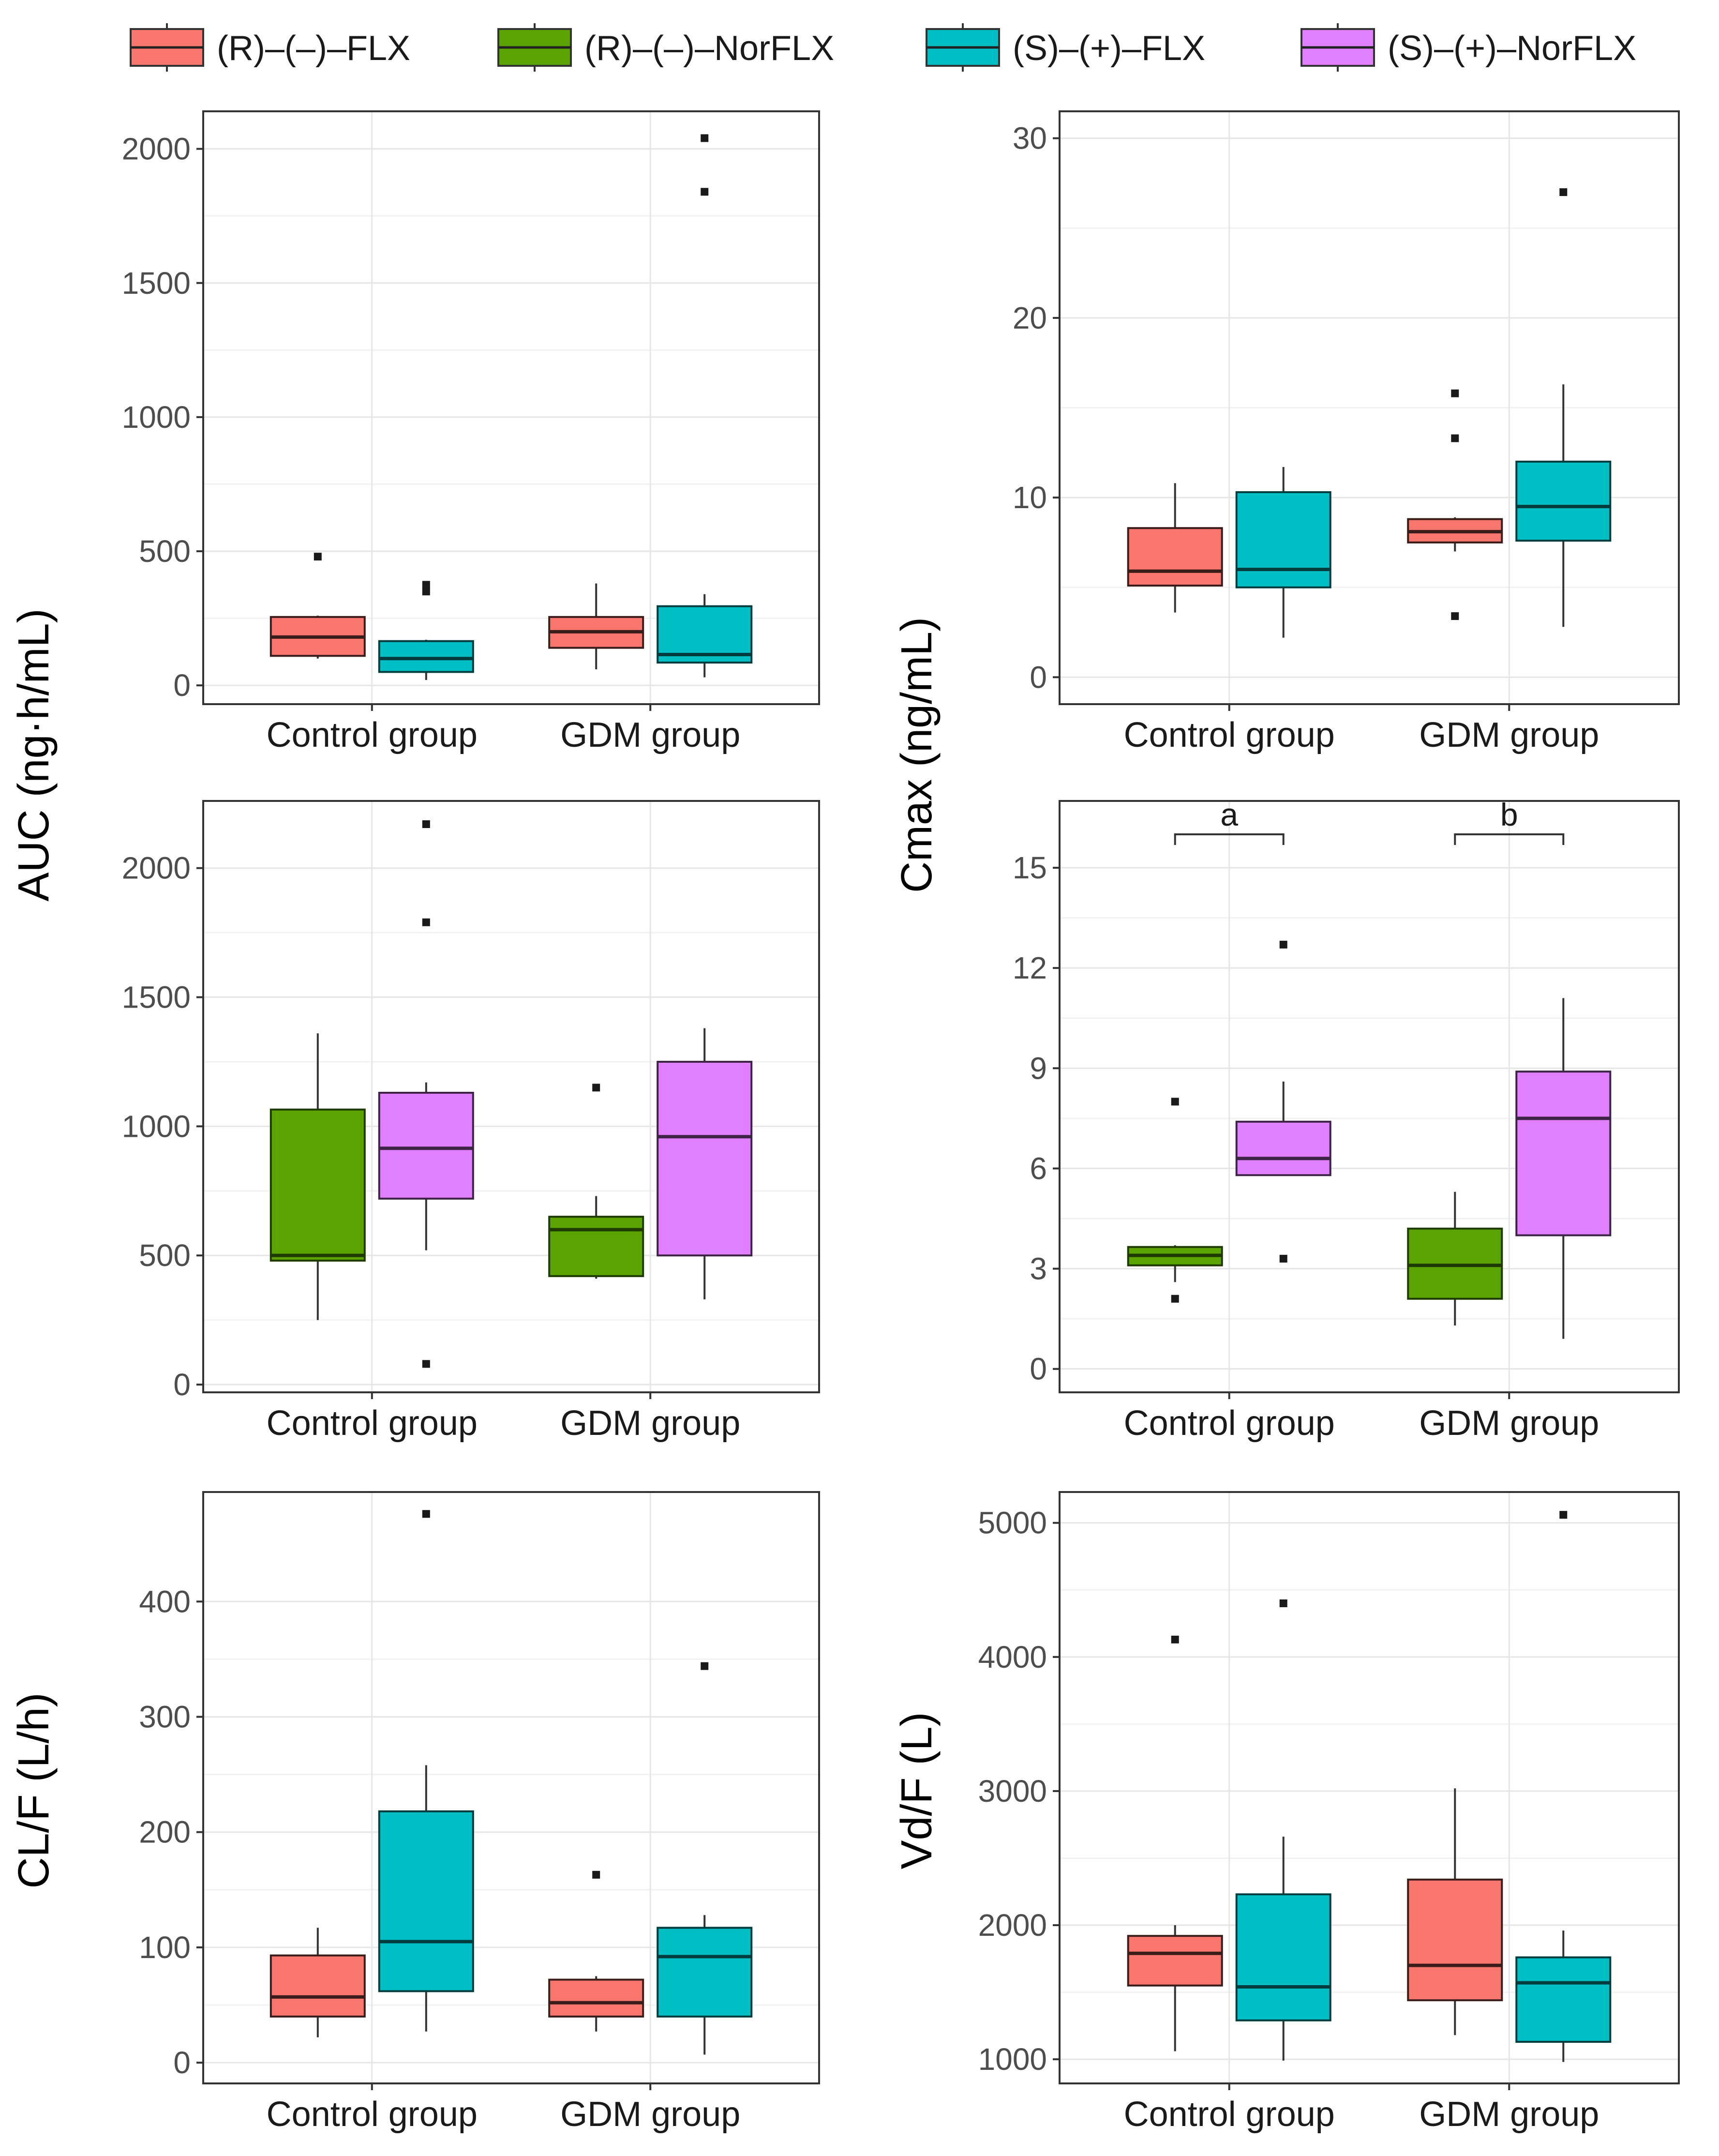  I want to click on legend-label: (R)–(–)–NorFLX, so click(709, 48).